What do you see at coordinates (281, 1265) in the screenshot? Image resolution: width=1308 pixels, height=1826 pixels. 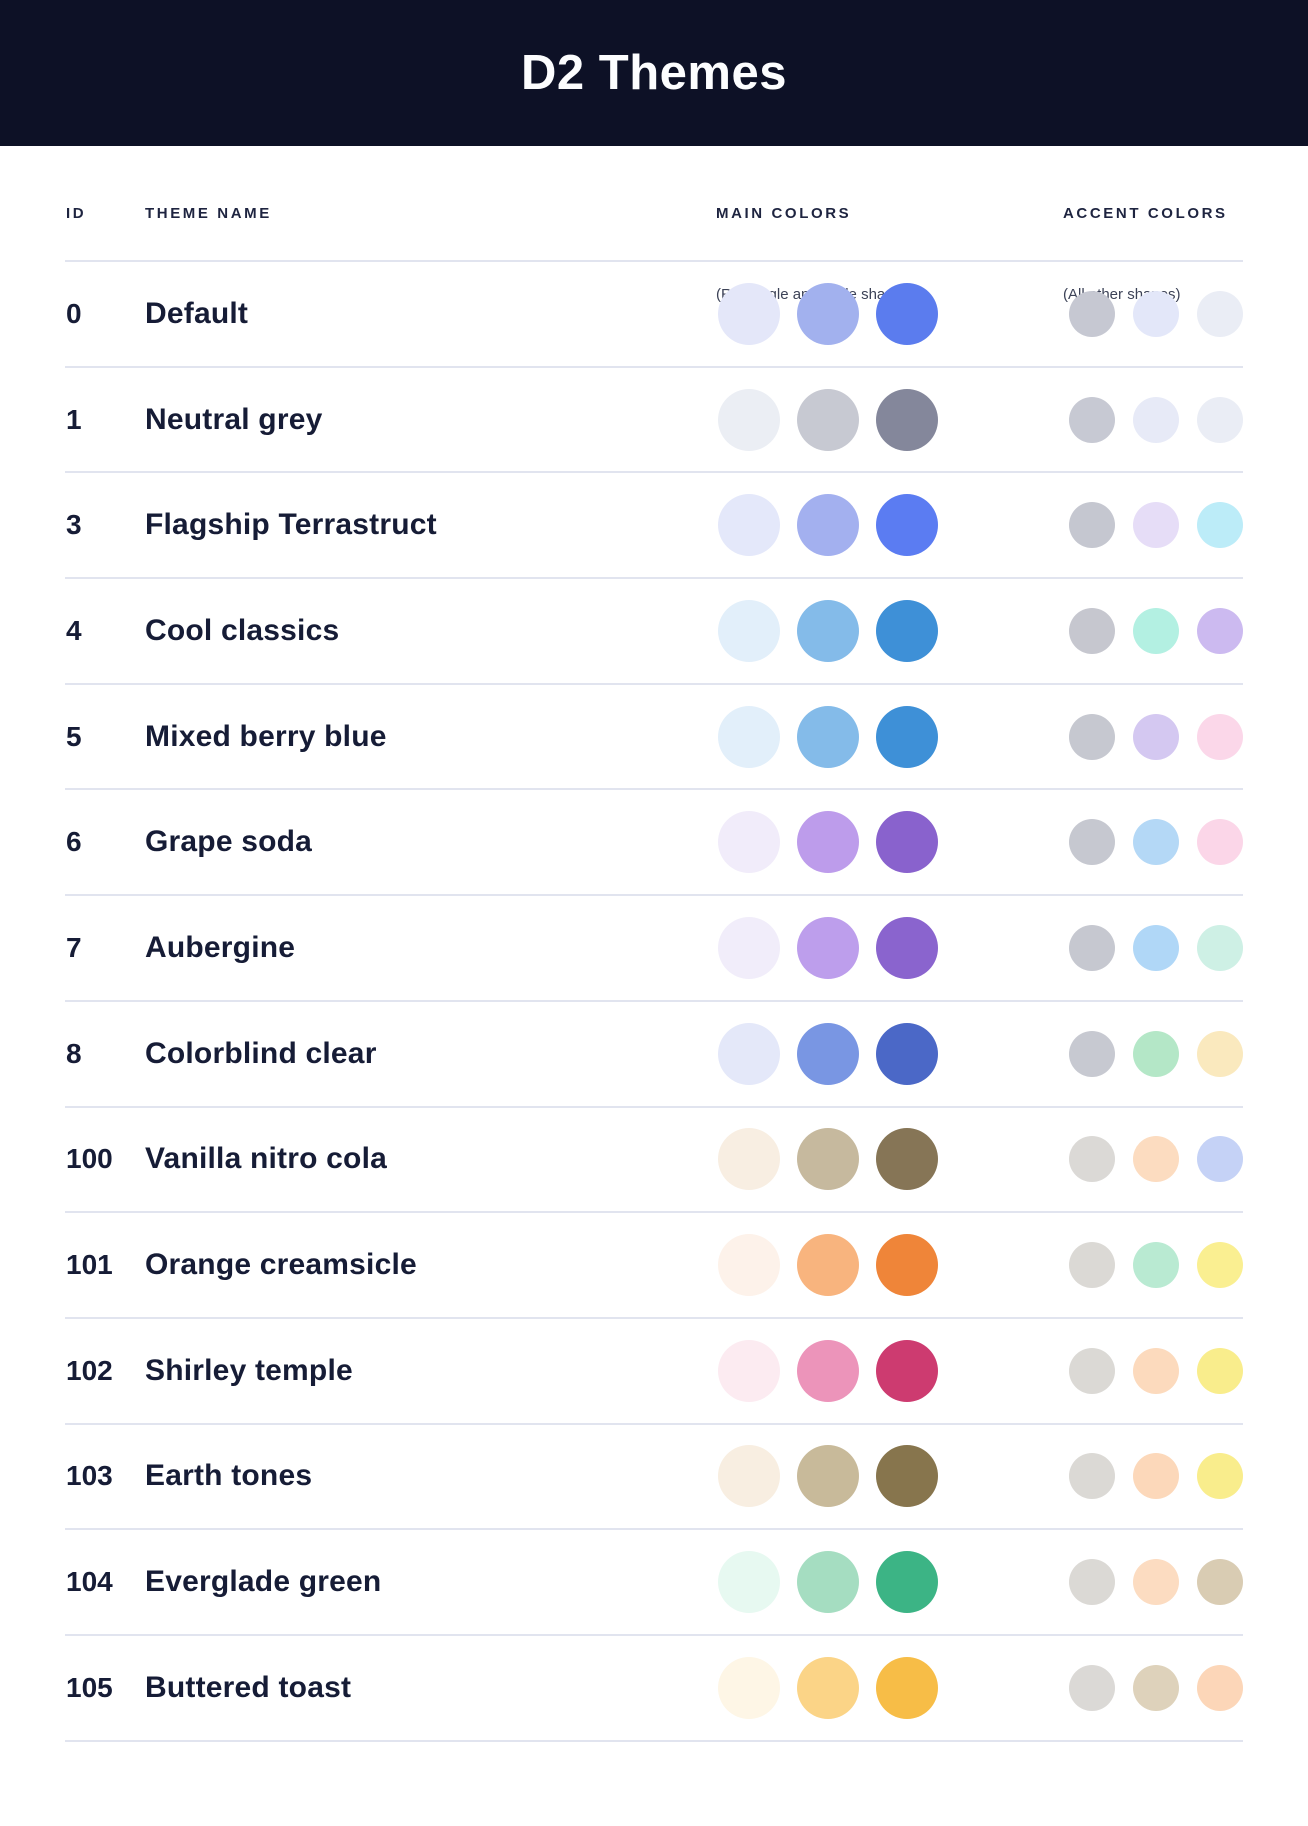 I see `theme-name: Orange creamsicle` at bounding box center [281, 1265].